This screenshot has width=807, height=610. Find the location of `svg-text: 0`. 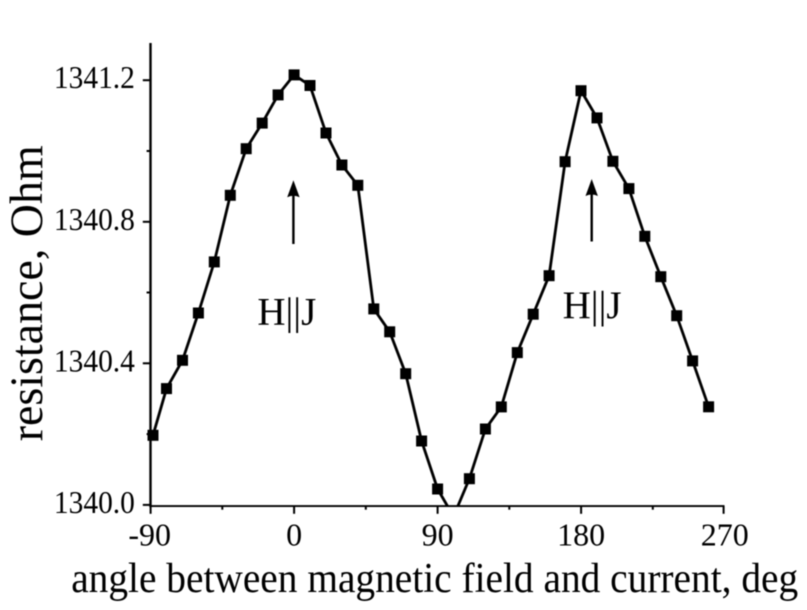

svg-text: 0 is located at coordinates (294, 534).